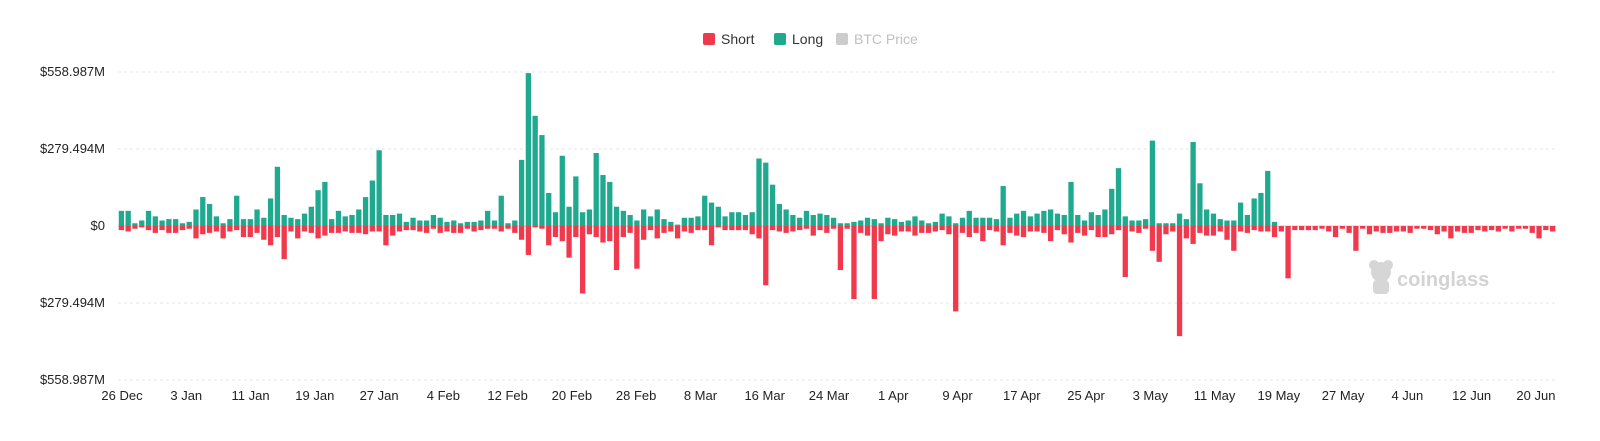  I want to click on legend-item-short: Short, so click(729, 39).